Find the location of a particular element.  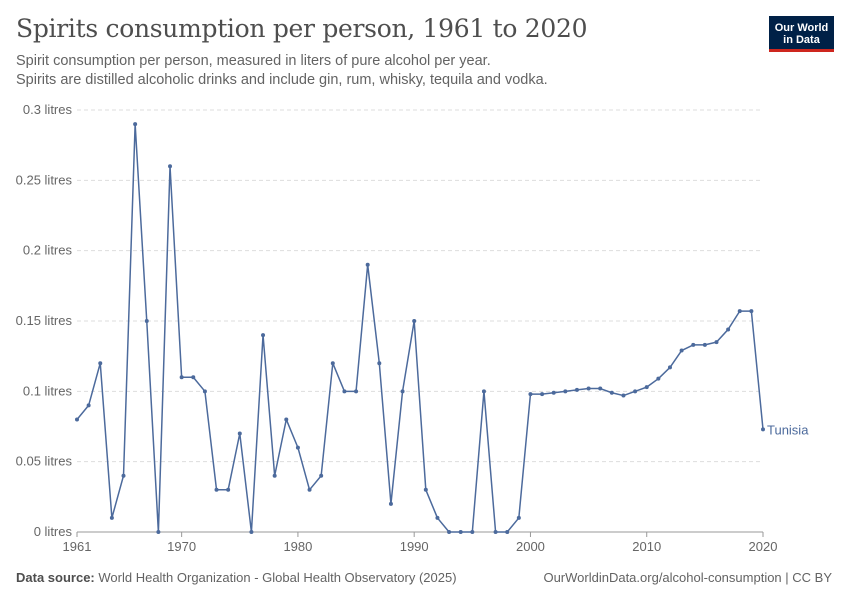

logo-line-2: in Data is located at coordinates (801, 40).